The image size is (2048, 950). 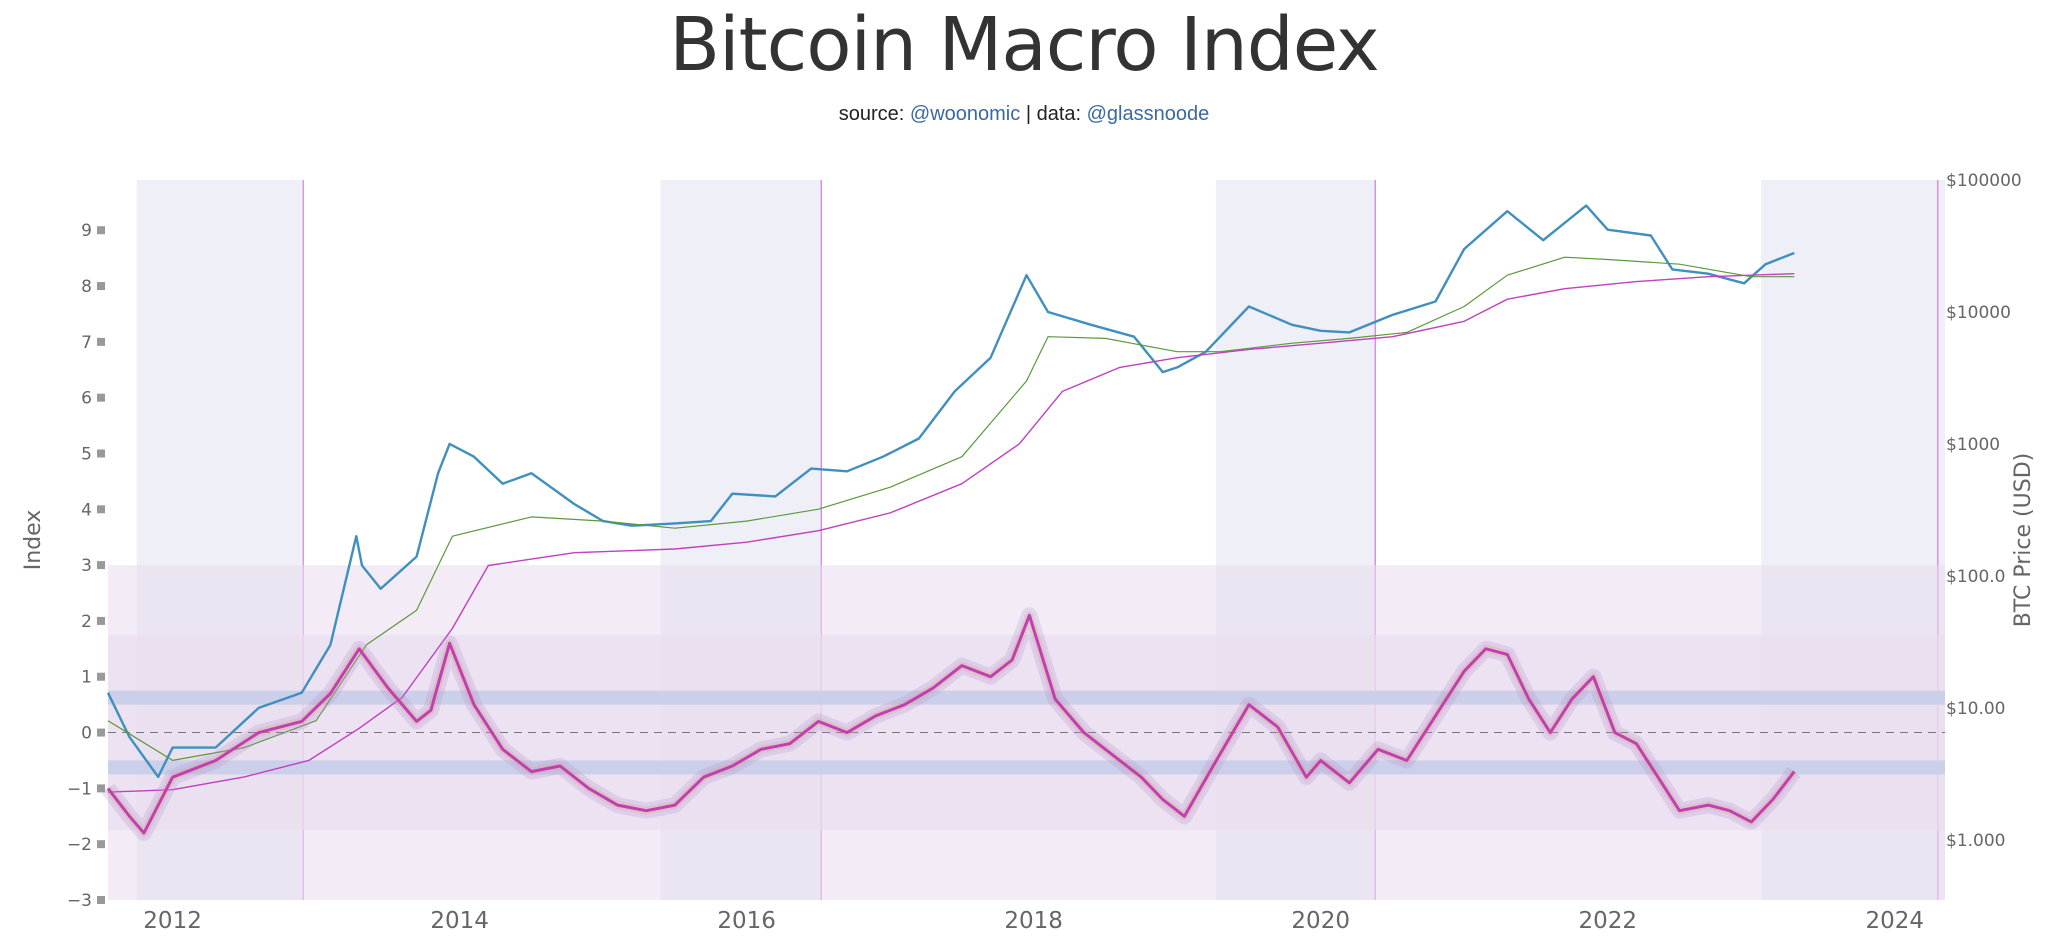 I want to click on y-right-tick: $10000, so click(x=1978, y=313).